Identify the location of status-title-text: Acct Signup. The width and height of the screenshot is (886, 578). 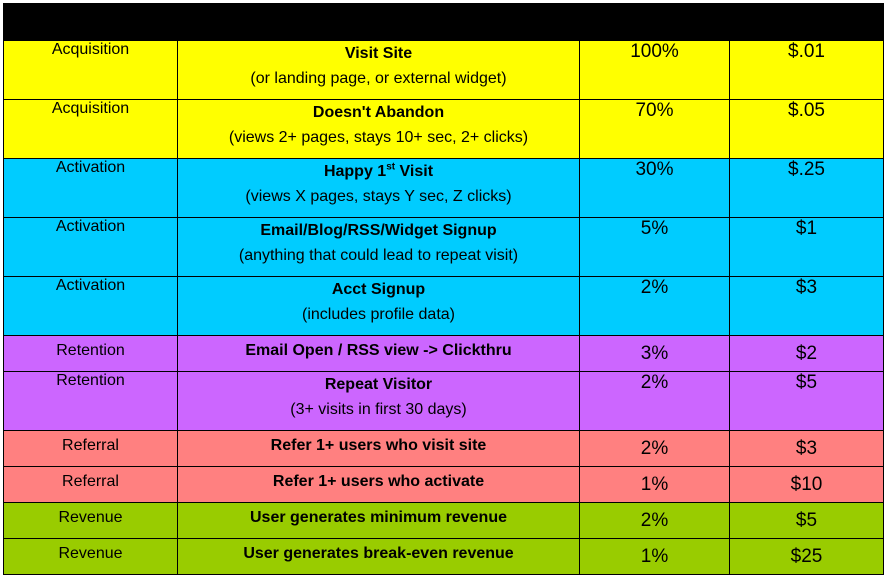
(378, 289).